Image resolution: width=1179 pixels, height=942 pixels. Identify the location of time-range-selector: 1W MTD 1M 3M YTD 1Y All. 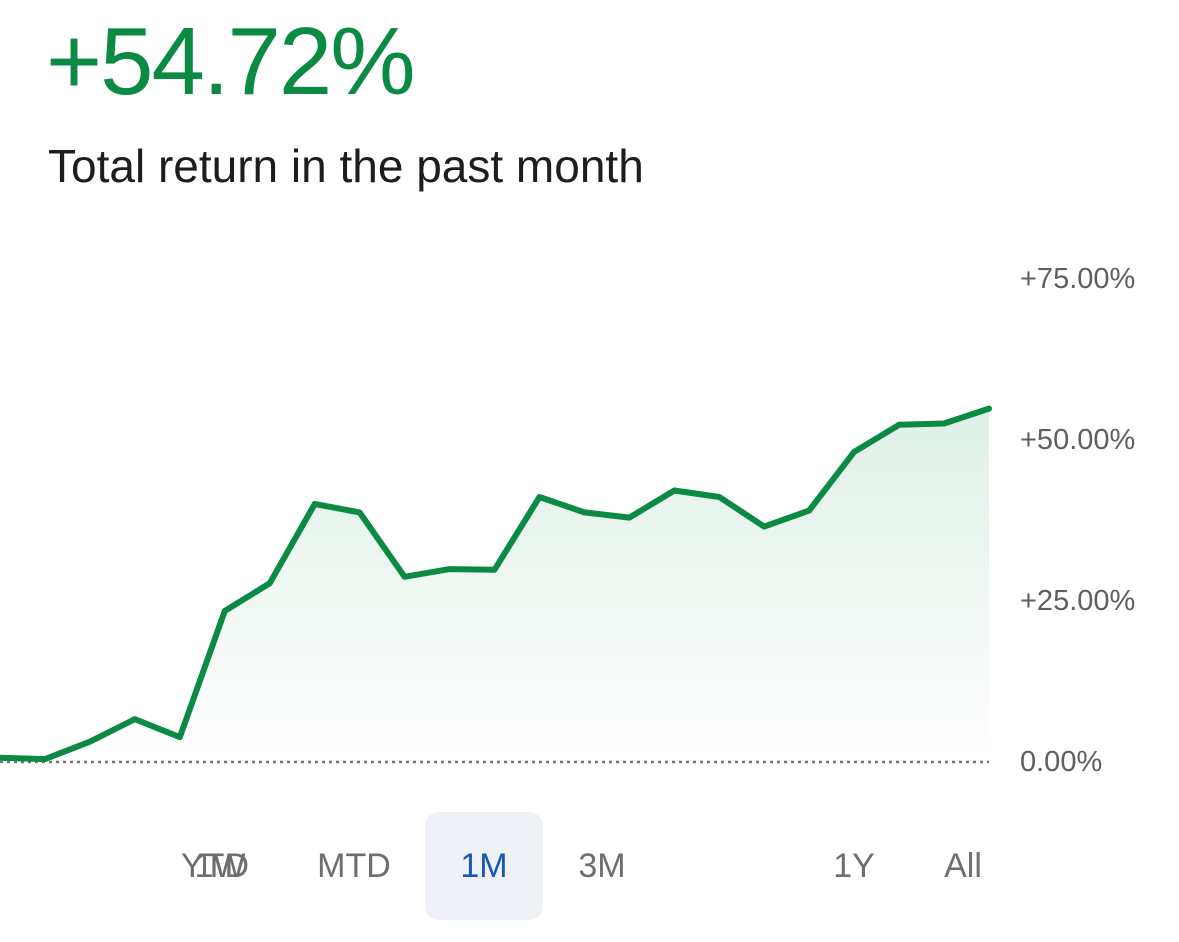
(590, 866).